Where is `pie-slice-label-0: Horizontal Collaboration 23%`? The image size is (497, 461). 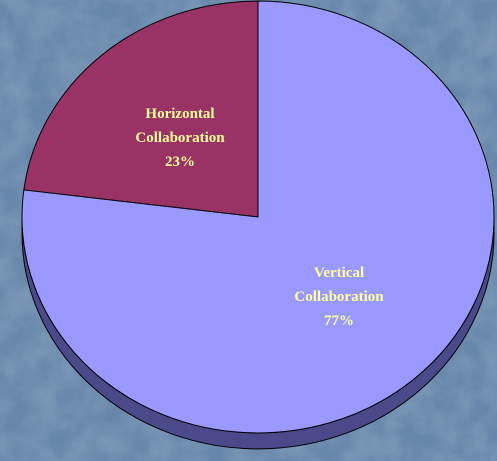
pie-slice-label-0: Horizontal Collaboration 23% is located at coordinates (180, 138).